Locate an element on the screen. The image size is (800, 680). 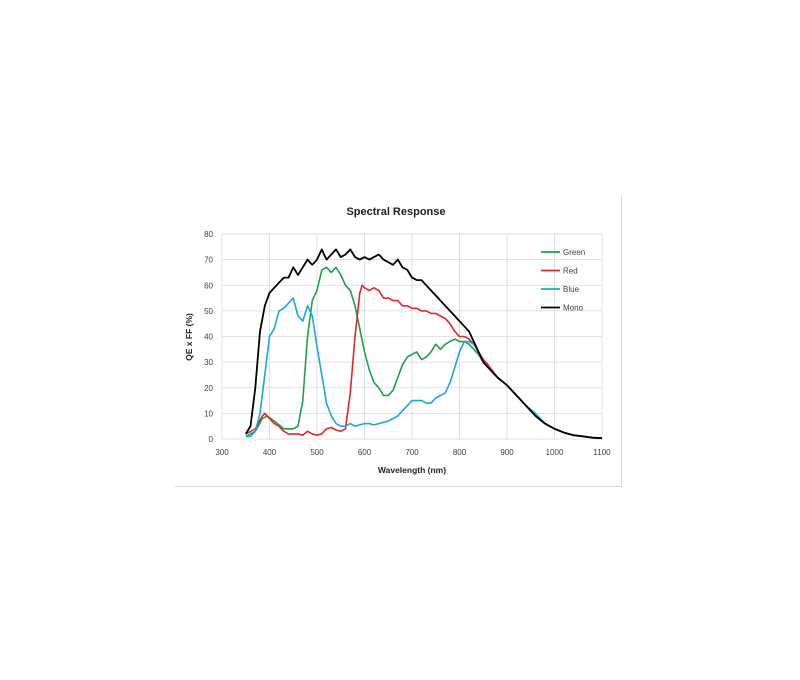
legend: Green Red Blue Mono is located at coordinates (563, 280).